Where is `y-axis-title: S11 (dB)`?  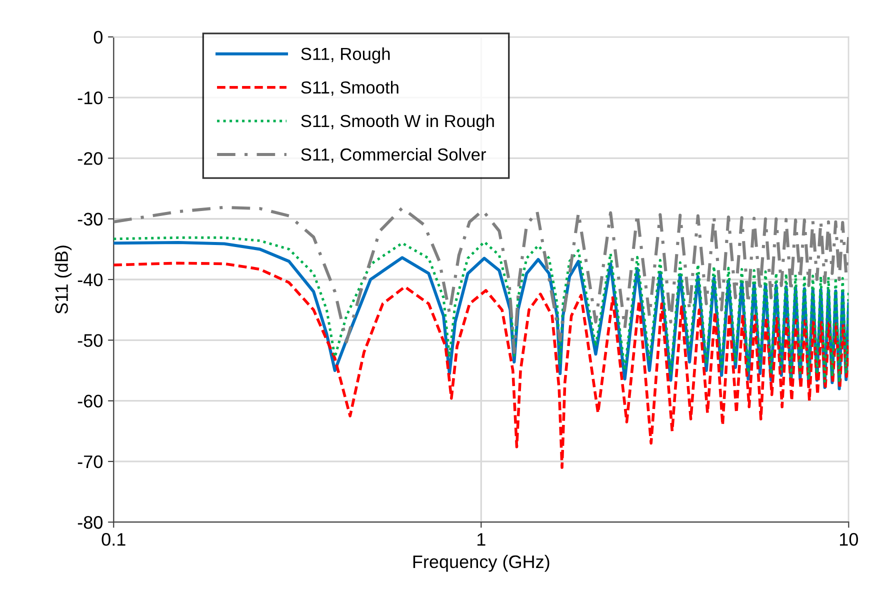
y-axis-title: S11 (dB) is located at coordinates (63, 280).